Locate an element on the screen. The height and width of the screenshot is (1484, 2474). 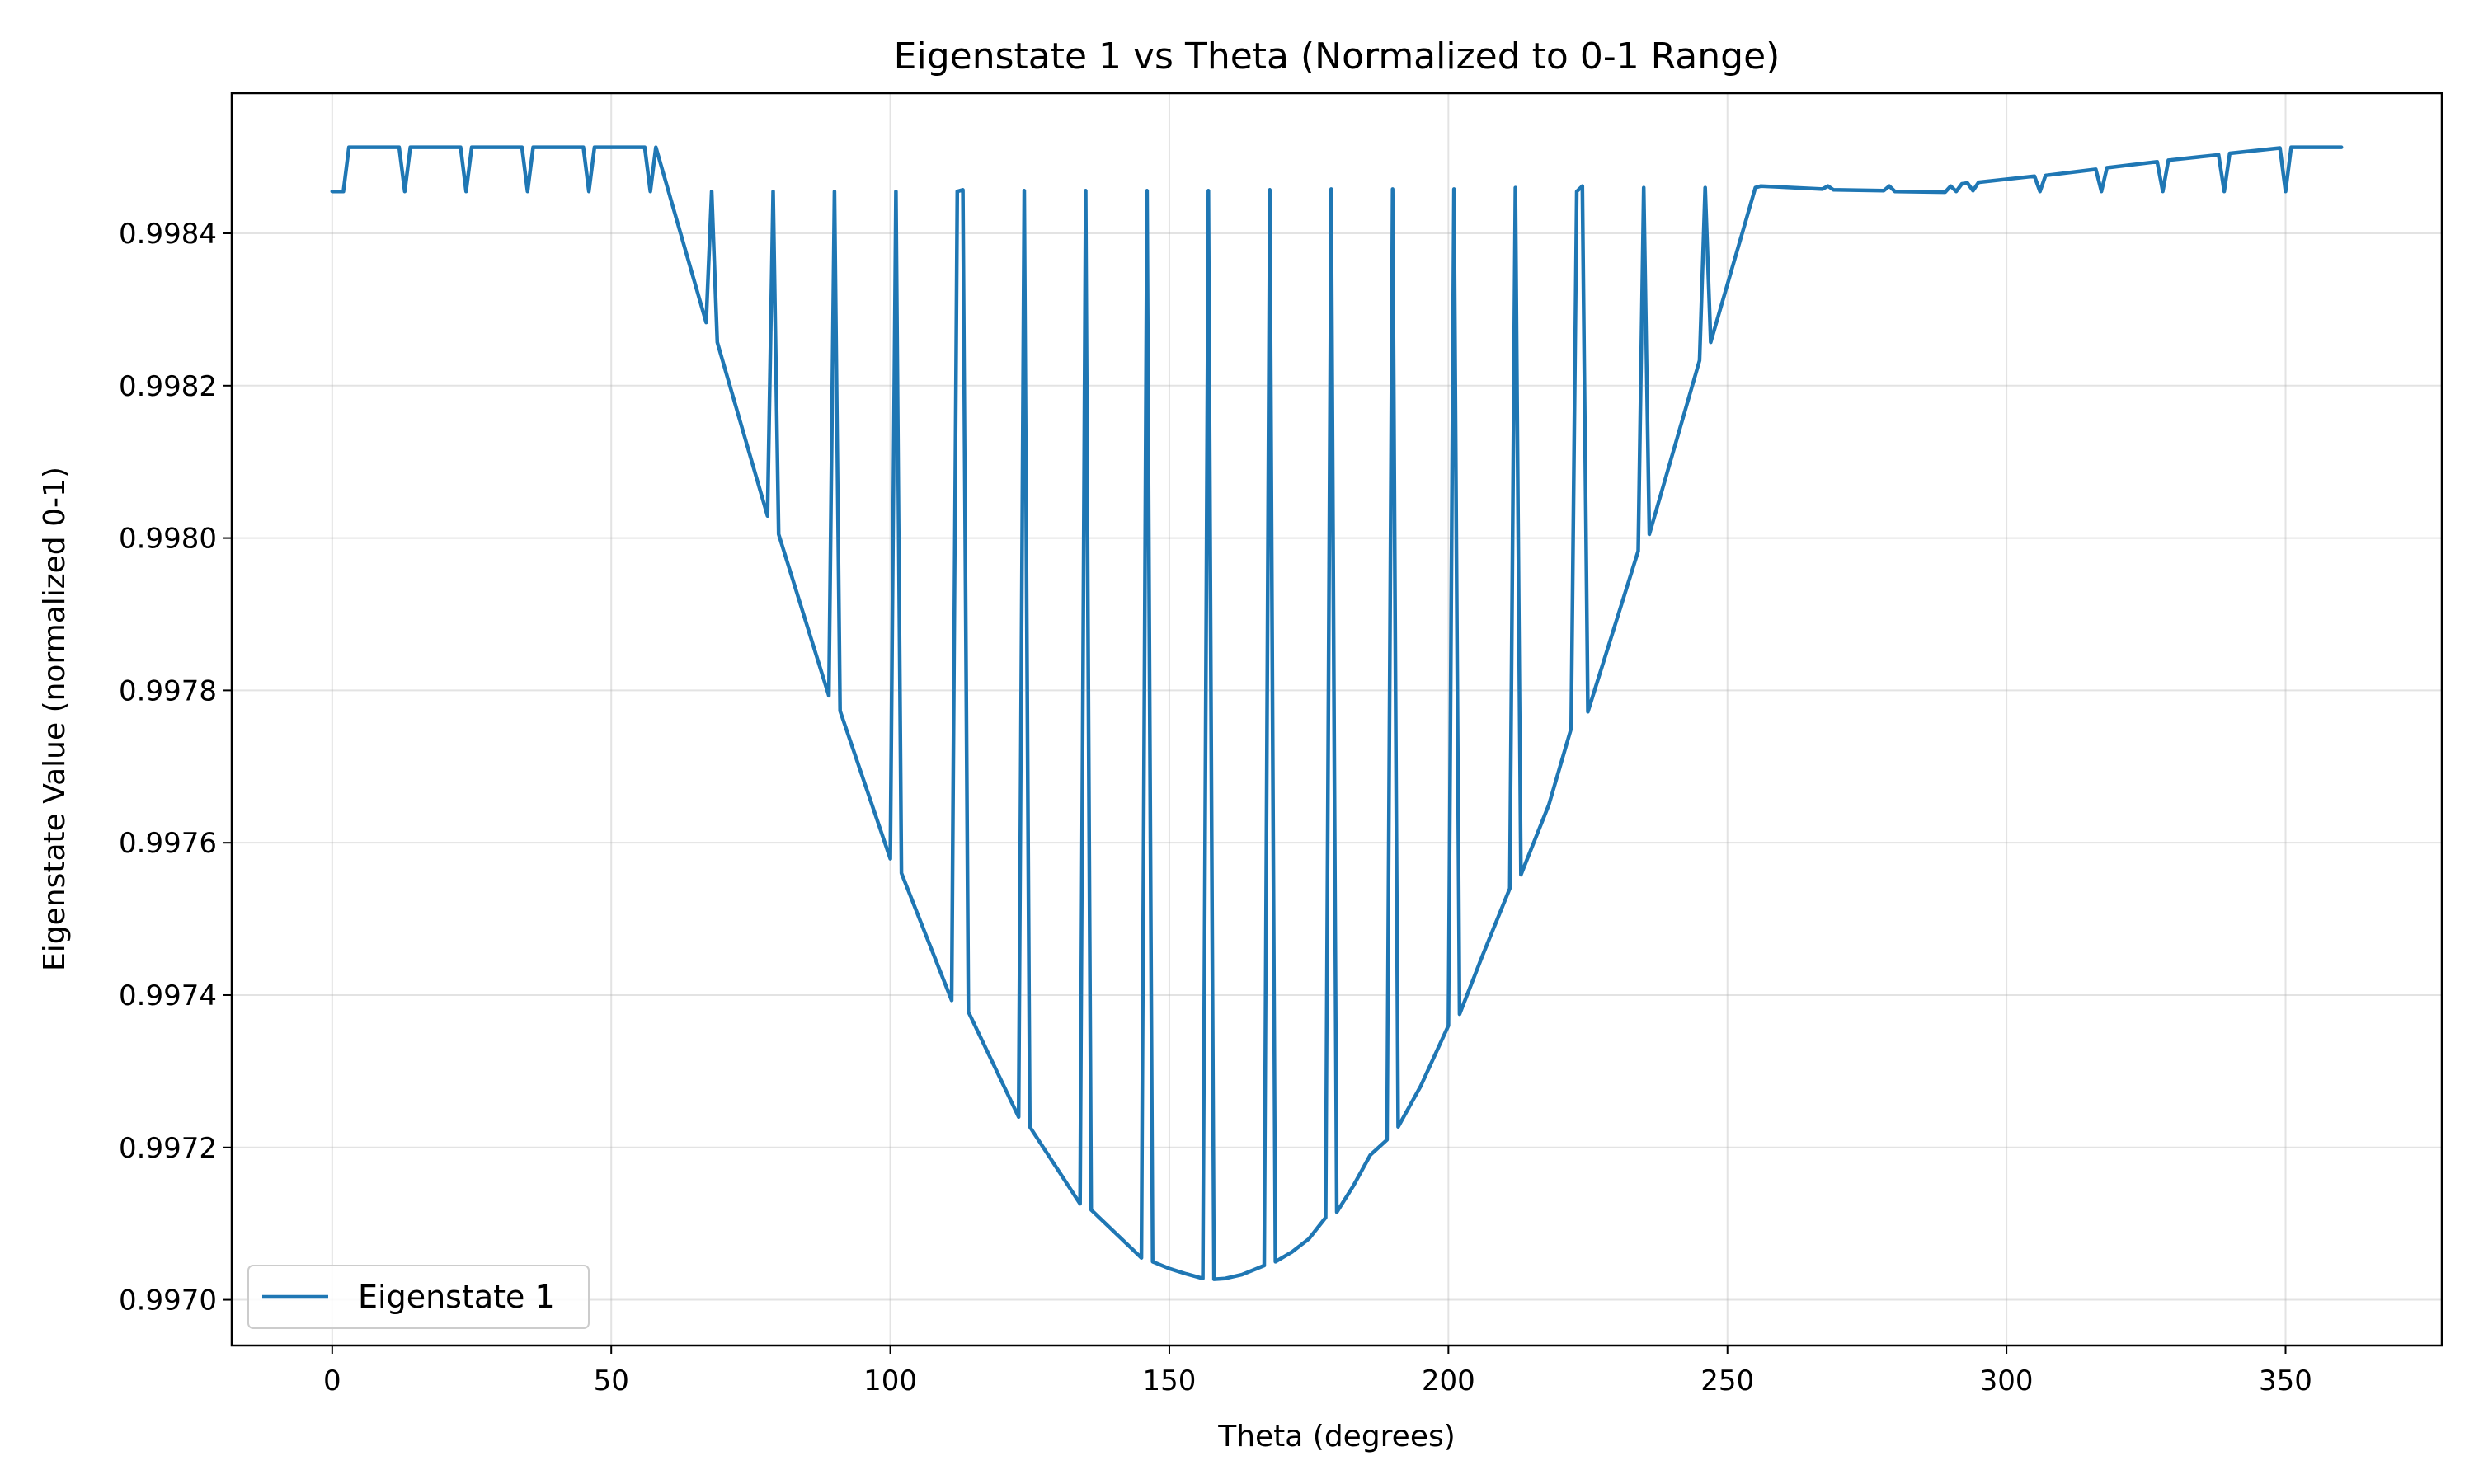
x-tick-label: 100 is located at coordinates (890, 1380).